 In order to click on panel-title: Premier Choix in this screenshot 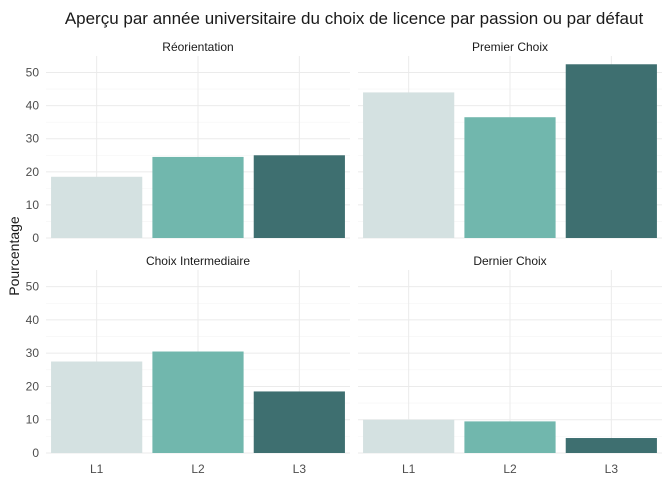, I will do `click(510, 47)`.